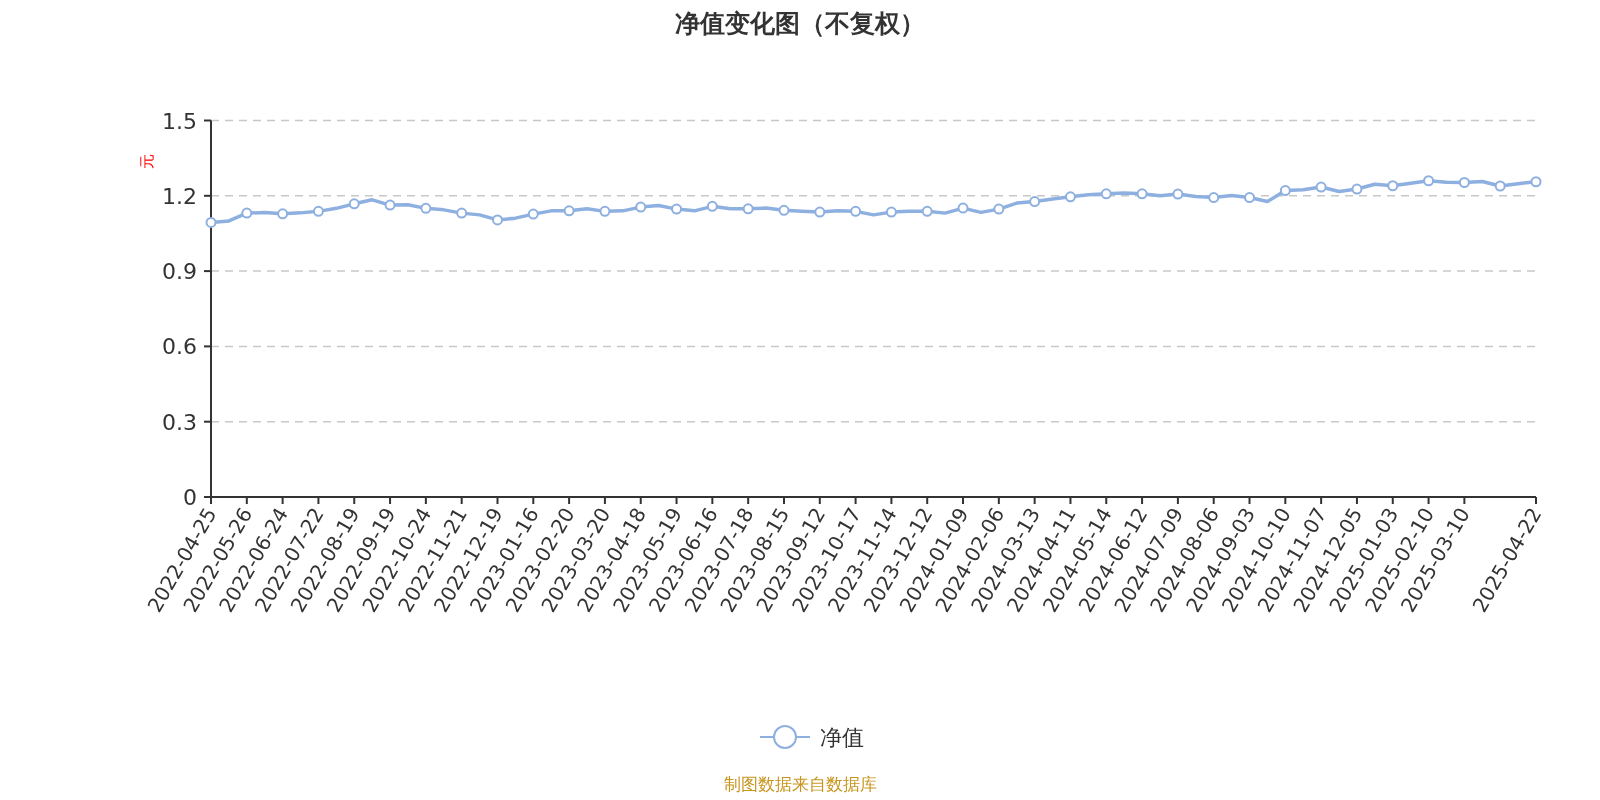  What do you see at coordinates (179, 121) in the screenshot?
I see `y-tick-label: 1.5` at bounding box center [179, 121].